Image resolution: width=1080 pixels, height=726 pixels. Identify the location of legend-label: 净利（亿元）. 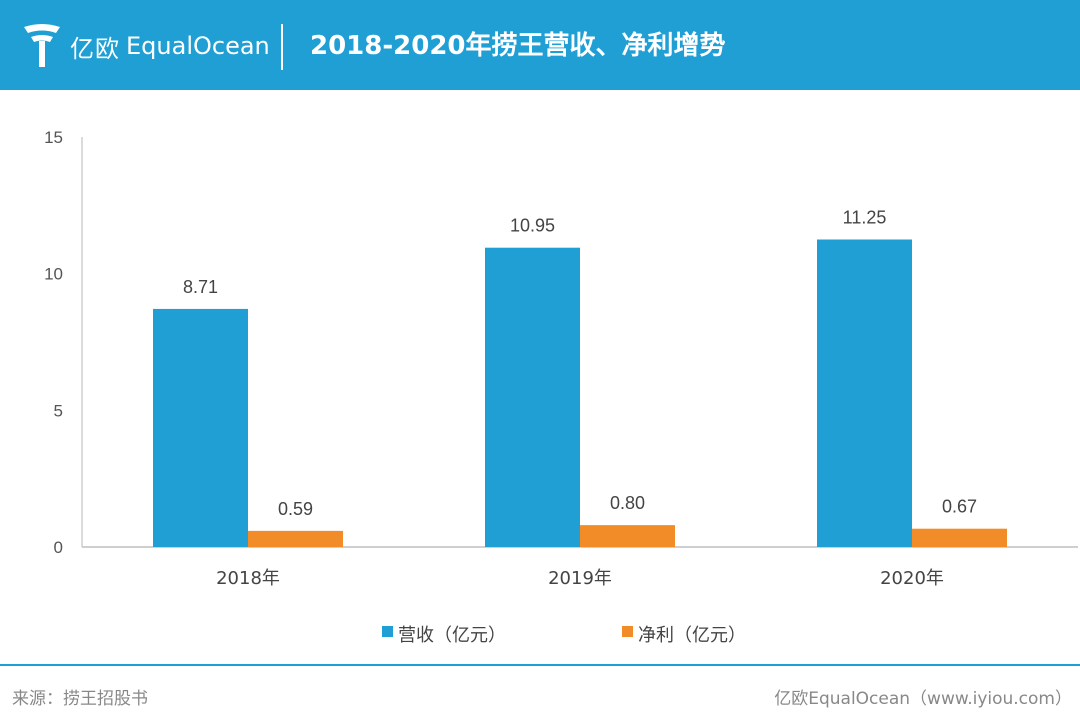
(692, 635).